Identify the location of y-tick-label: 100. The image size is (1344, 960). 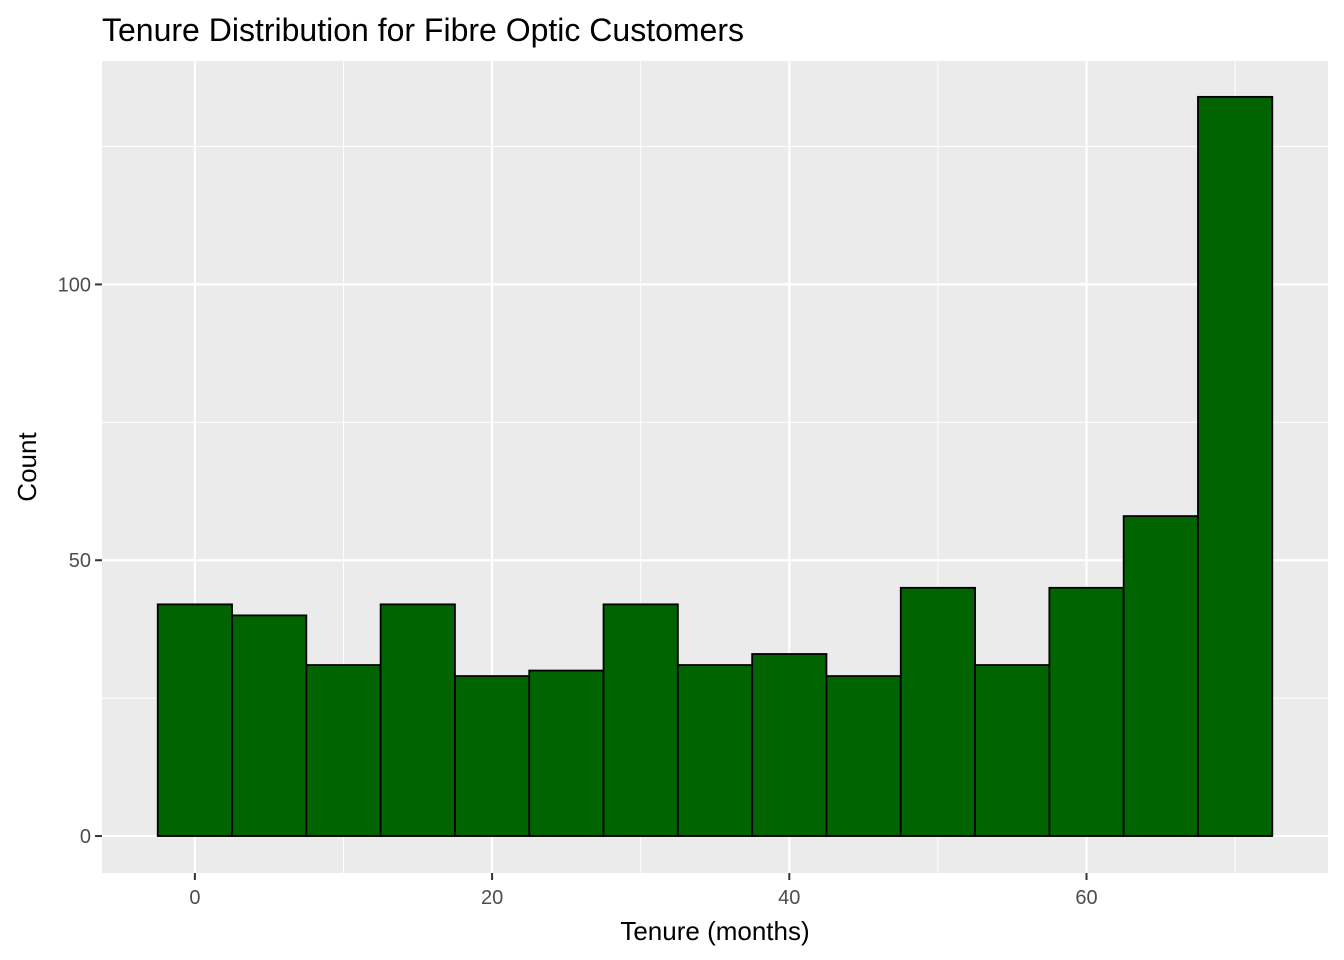
(74, 285).